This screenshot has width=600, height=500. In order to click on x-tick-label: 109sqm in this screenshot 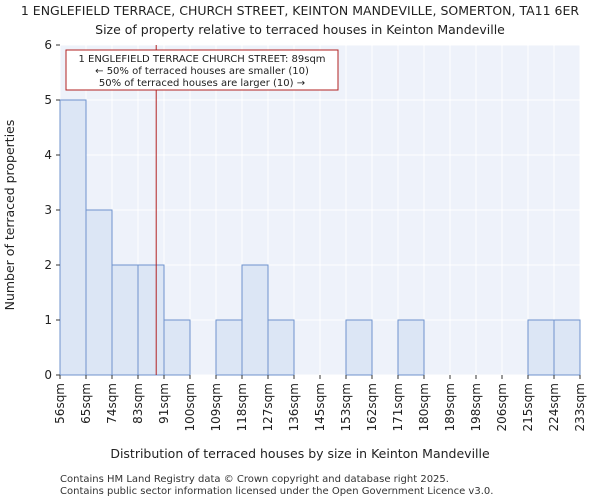, I will do `click(216, 407)`.